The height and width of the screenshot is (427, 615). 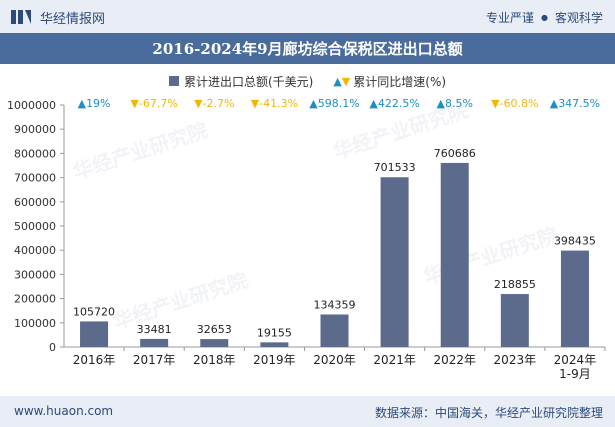 I want to click on chart-legend: 累计进出口总额(千美元) ▲▼ 累计同比增速(%), so click(x=307, y=81).